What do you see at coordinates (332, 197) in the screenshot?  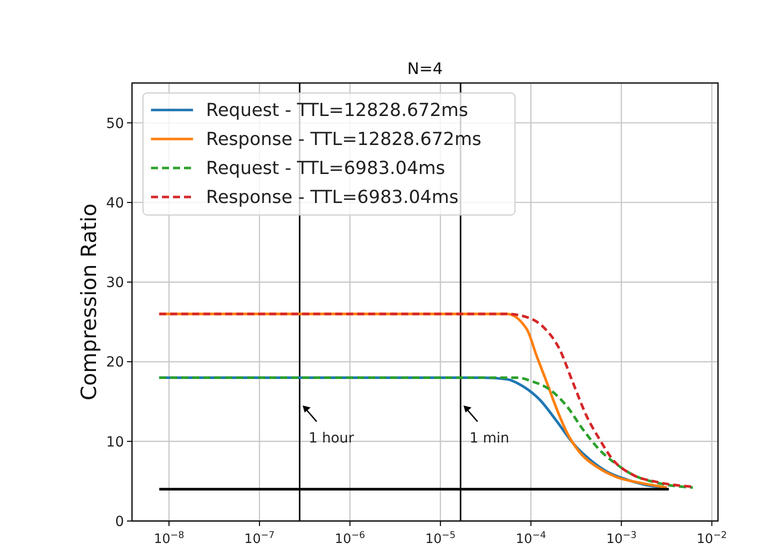 I see `legend-label: Response - TTL=6983.04ms` at bounding box center [332, 197].